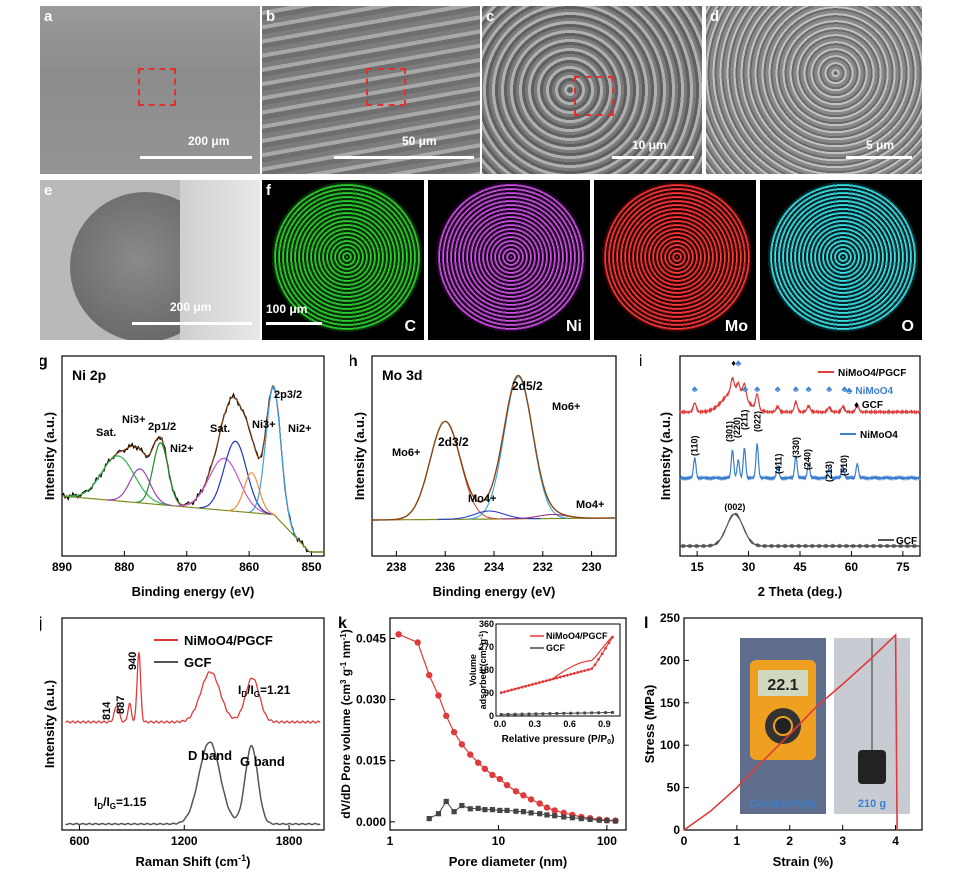 This screenshot has height=880, width=960. Describe the element at coordinates (842, 841) in the screenshot. I see `x-tick-label: 3` at that location.